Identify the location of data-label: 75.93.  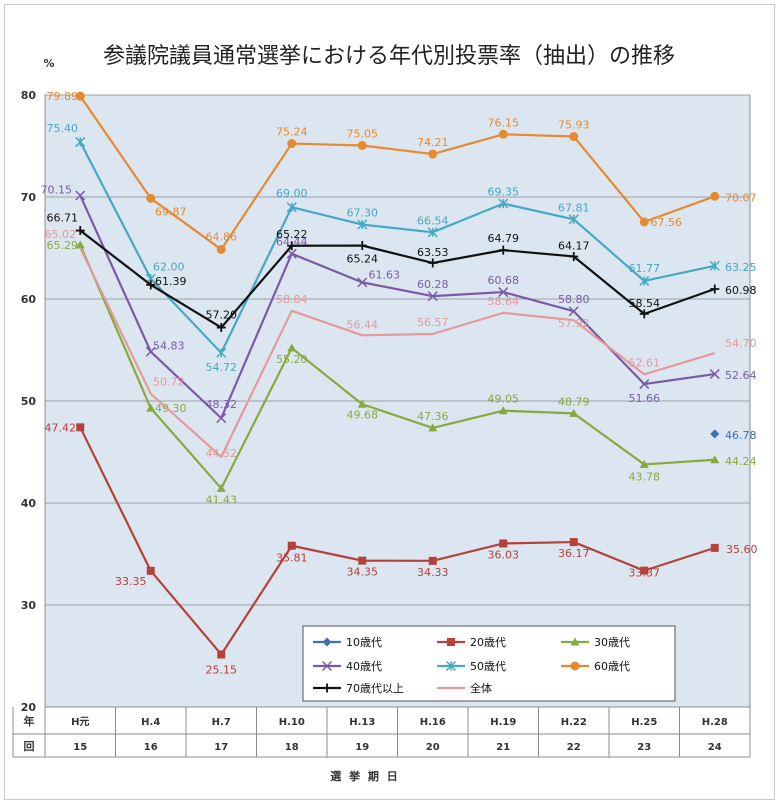
(574, 125).